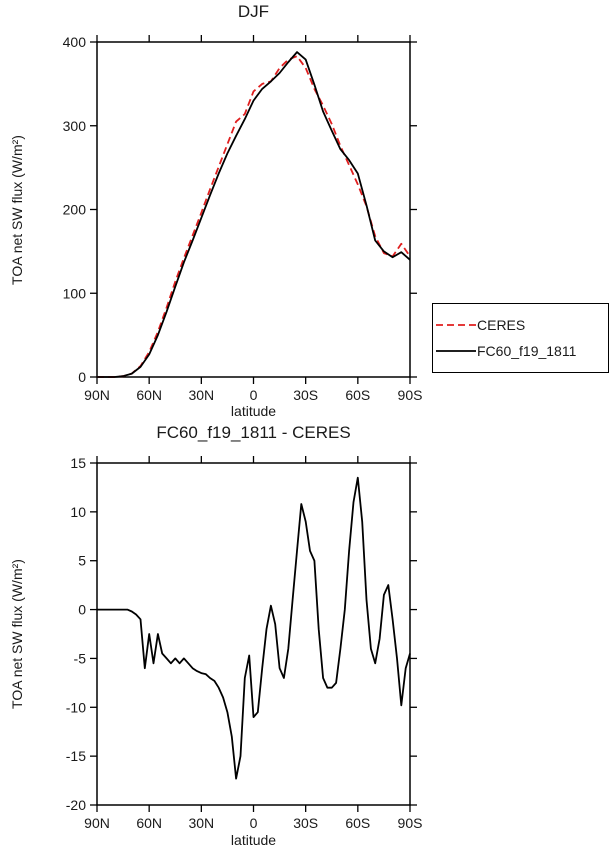 The width and height of the screenshot is (609, 862). What do you see at coordinates (76, 805) in the screenshot?
I see `y-tick-label: -20` at bounding box center [76, 805].